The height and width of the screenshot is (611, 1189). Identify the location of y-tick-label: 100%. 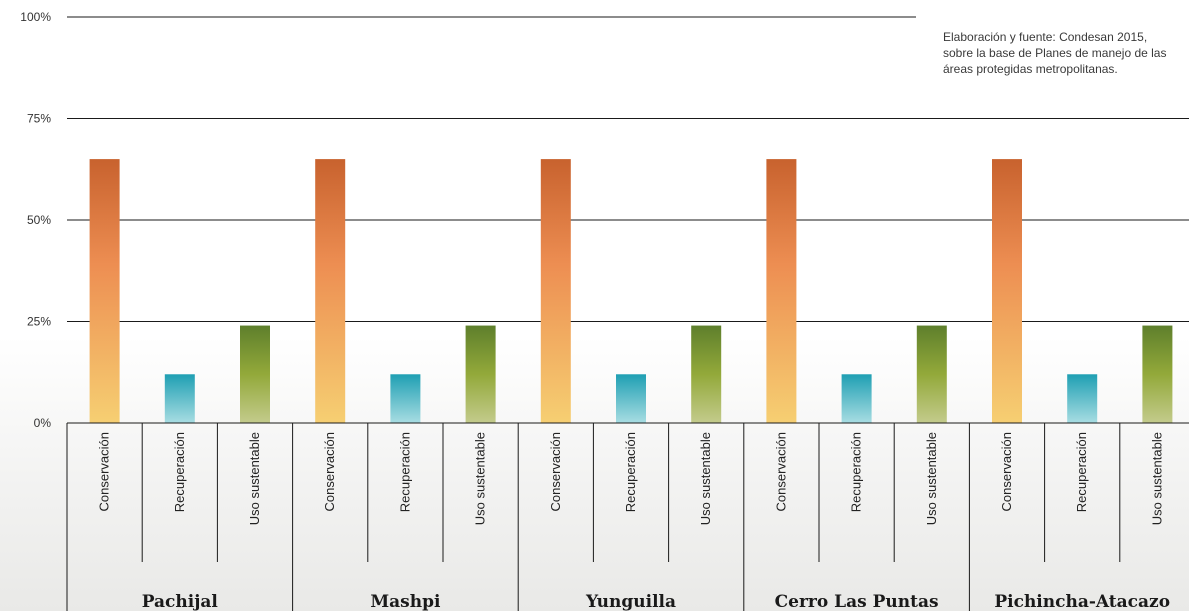
(35, 17).